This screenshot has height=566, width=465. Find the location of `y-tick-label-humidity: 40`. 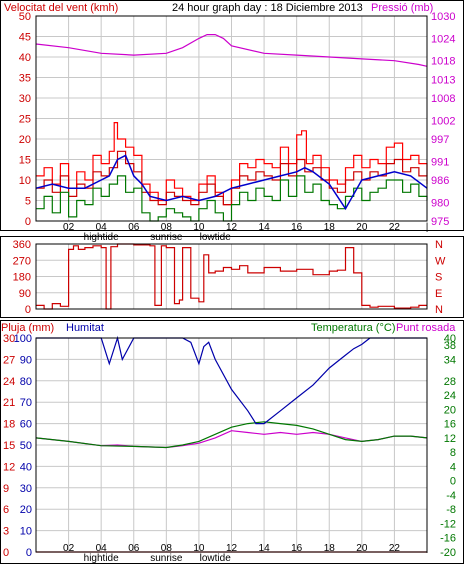

y-tick-label-humidity: 40 is located at coordinates (26, 467).